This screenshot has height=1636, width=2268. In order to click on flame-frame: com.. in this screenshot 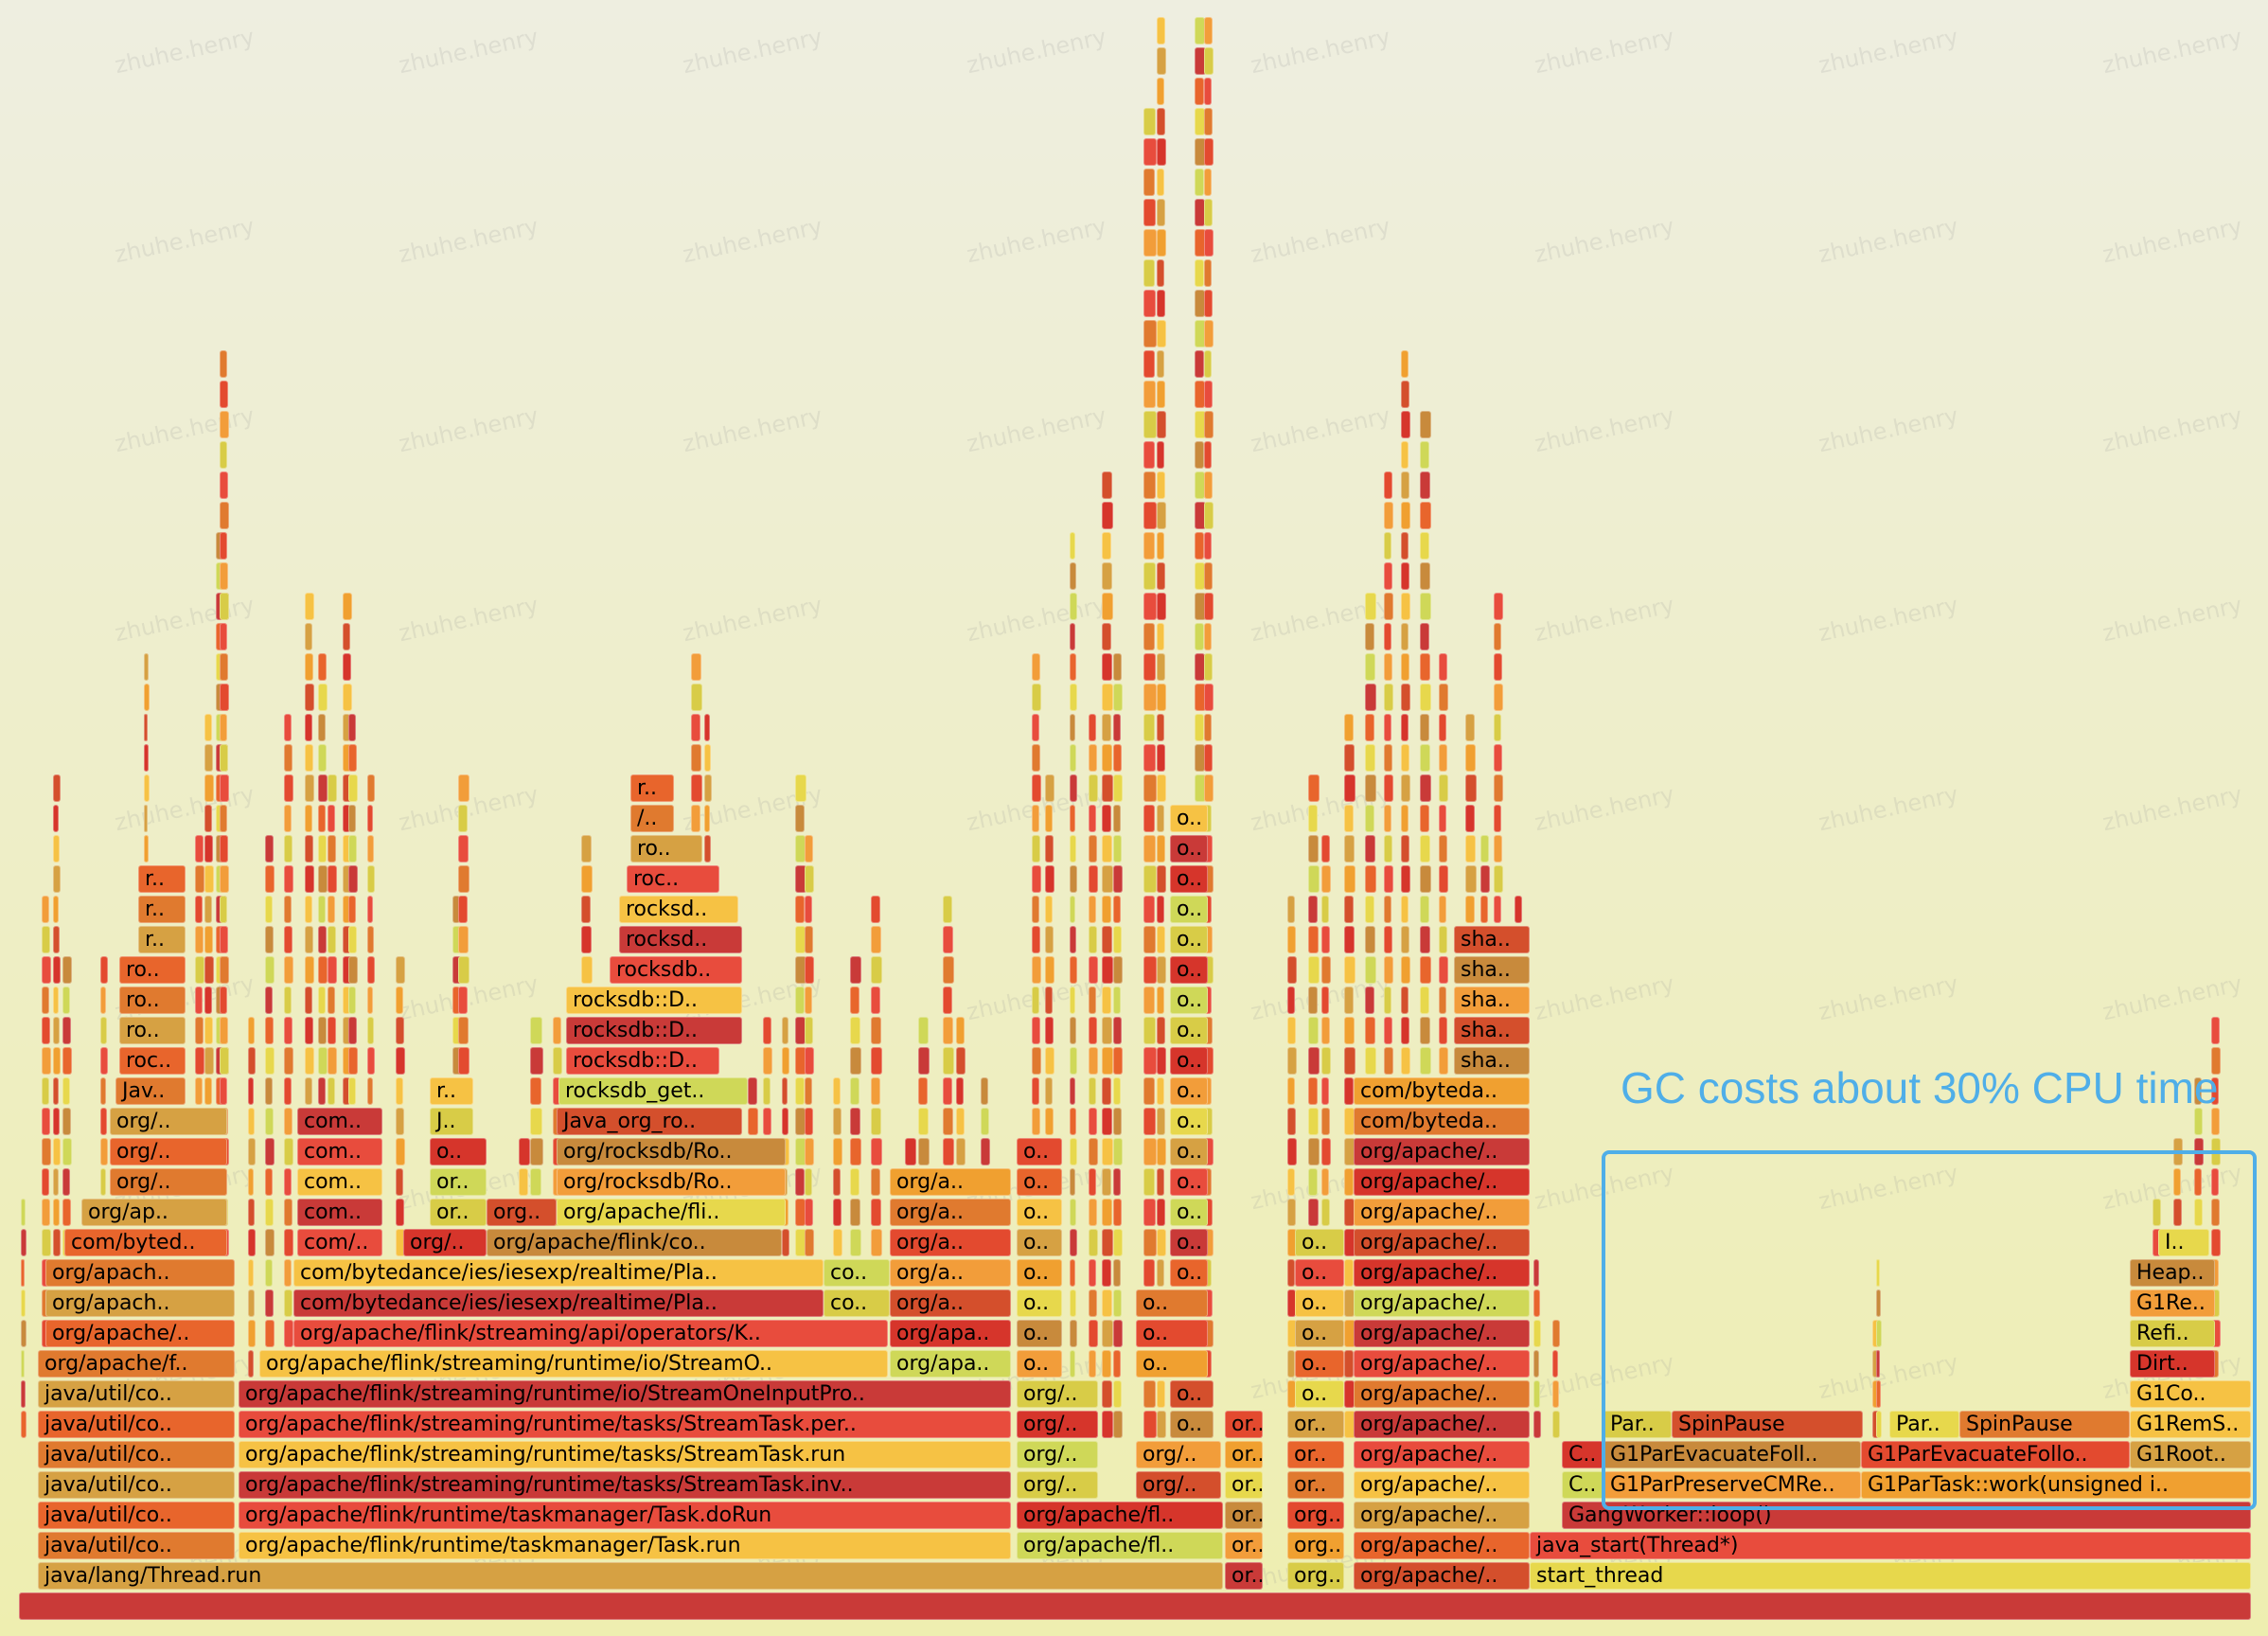, I will do `click(339, 1212)`.